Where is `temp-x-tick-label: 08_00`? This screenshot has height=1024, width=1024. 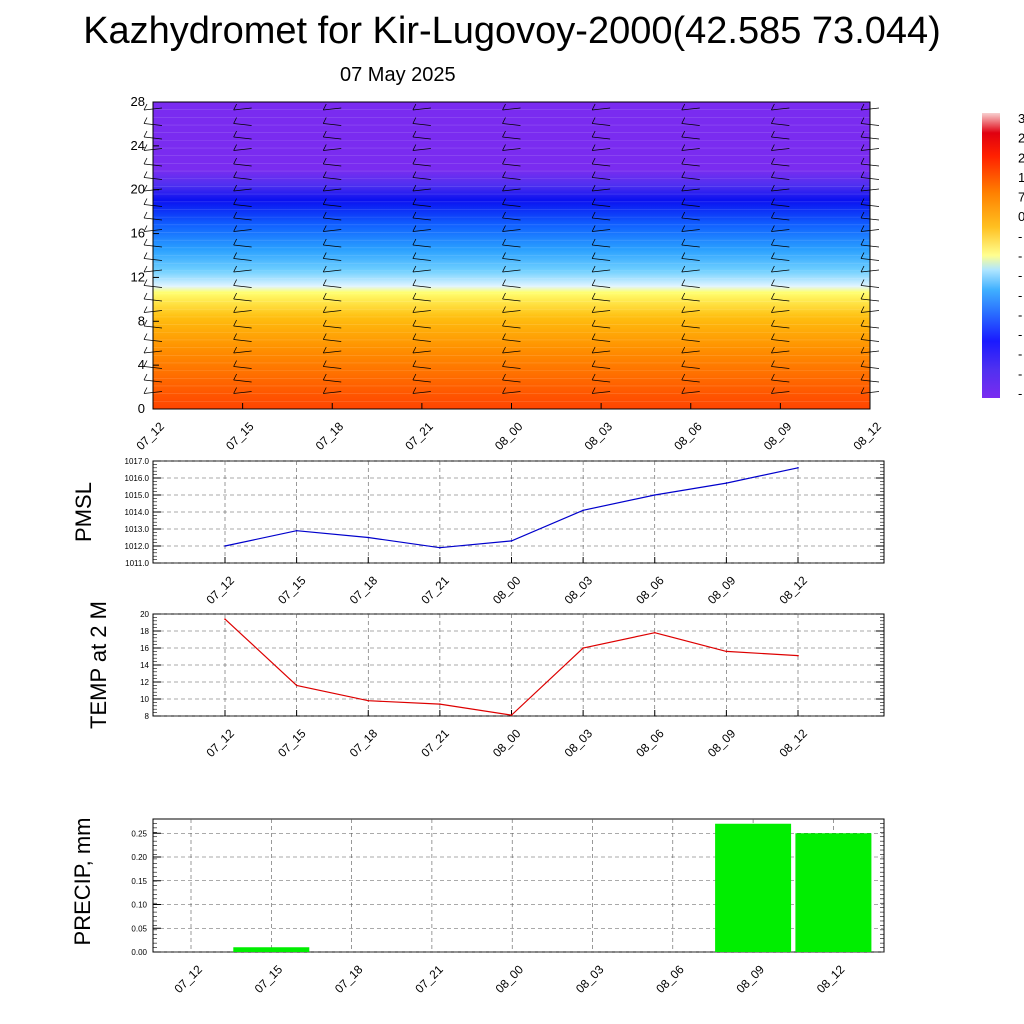 temp-x-tick-label: 08_00 is located at coordinates (507, 743).